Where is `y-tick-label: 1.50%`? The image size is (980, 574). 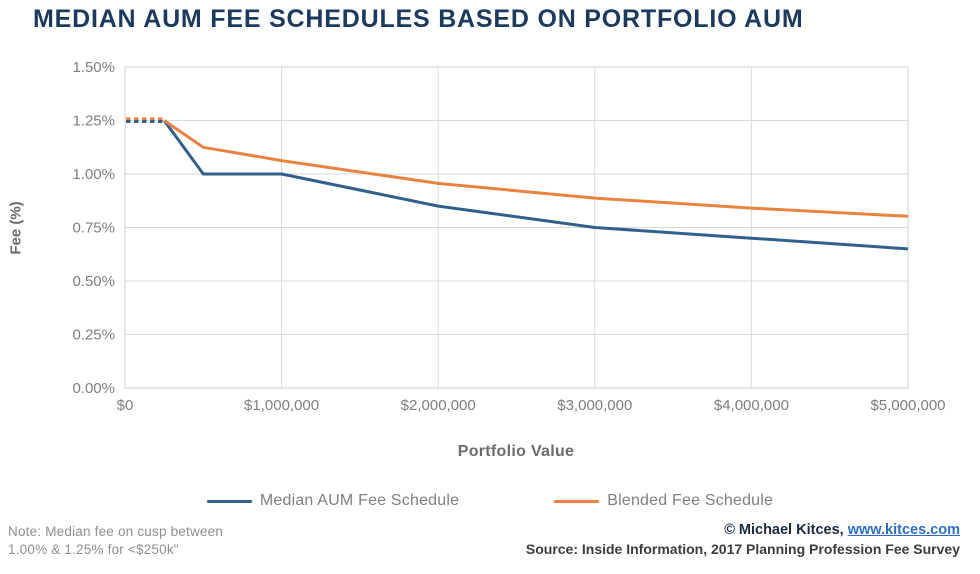
y-tick-label: 1.50% is located at coordinates (93, 67).